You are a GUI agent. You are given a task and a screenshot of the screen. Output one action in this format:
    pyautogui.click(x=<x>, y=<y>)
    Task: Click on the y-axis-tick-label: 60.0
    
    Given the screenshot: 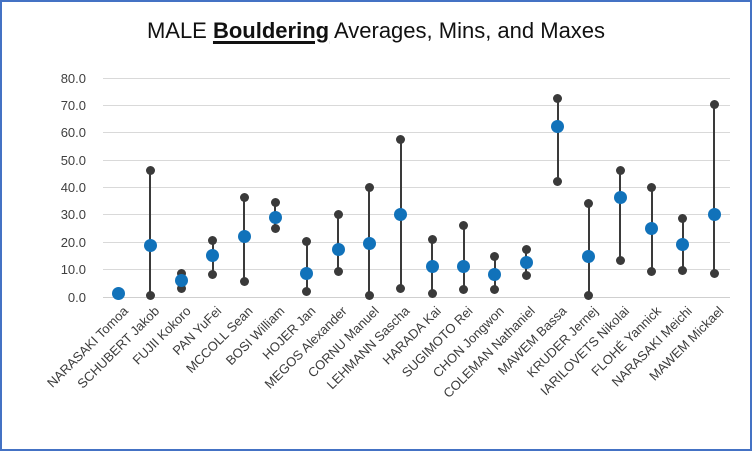 What is the action you would take?
    pyautogui.click(x=73, y=133)
    